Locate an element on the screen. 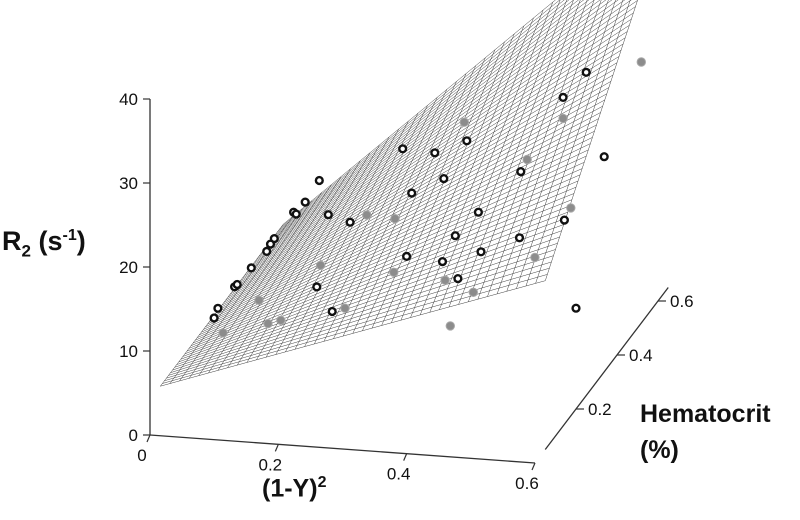 The image size is (800, 520). y-tick-label: 10 is located at coordinates (128, 351).